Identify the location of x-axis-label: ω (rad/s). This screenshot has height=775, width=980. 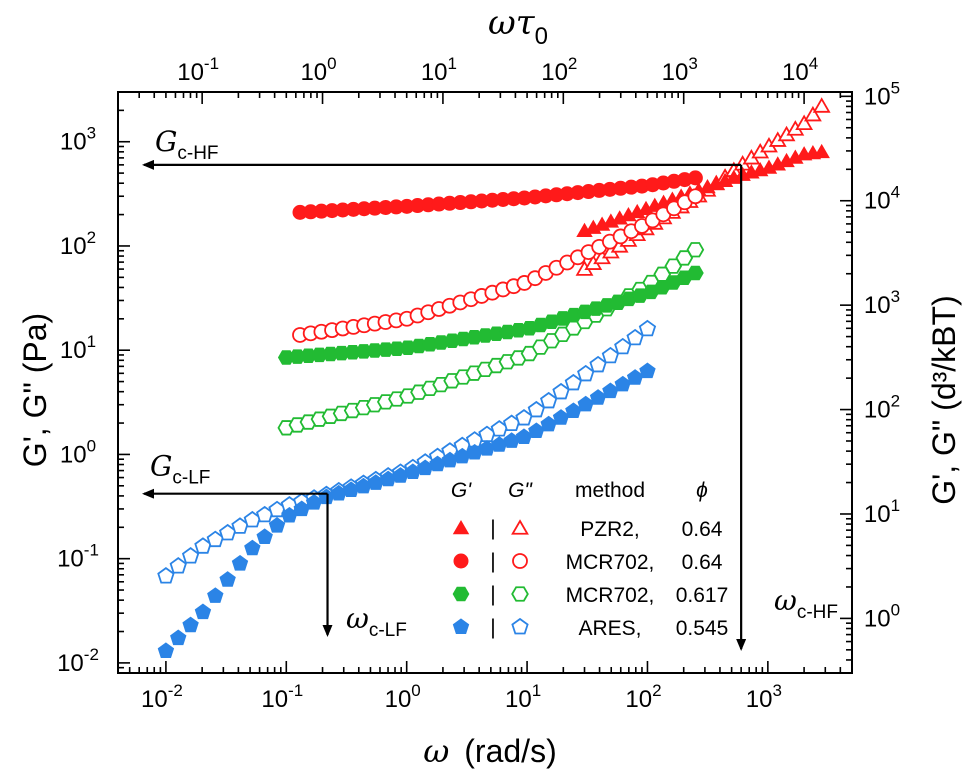
(489, 751).